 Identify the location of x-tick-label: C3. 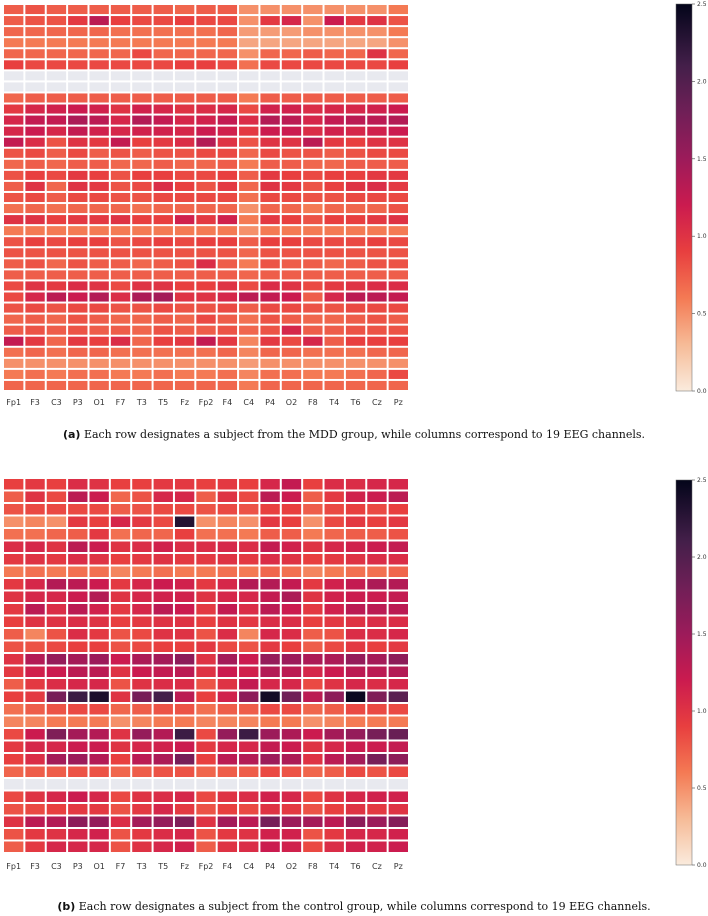
(56, 402).